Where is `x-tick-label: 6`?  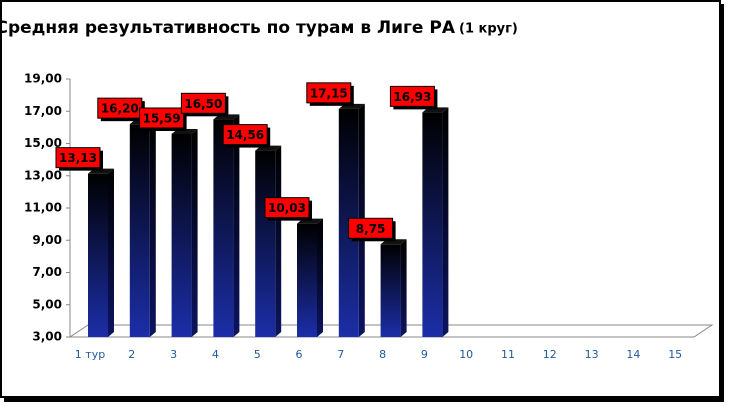 x-tick-label: 6 is located at coordinates (299, 354).